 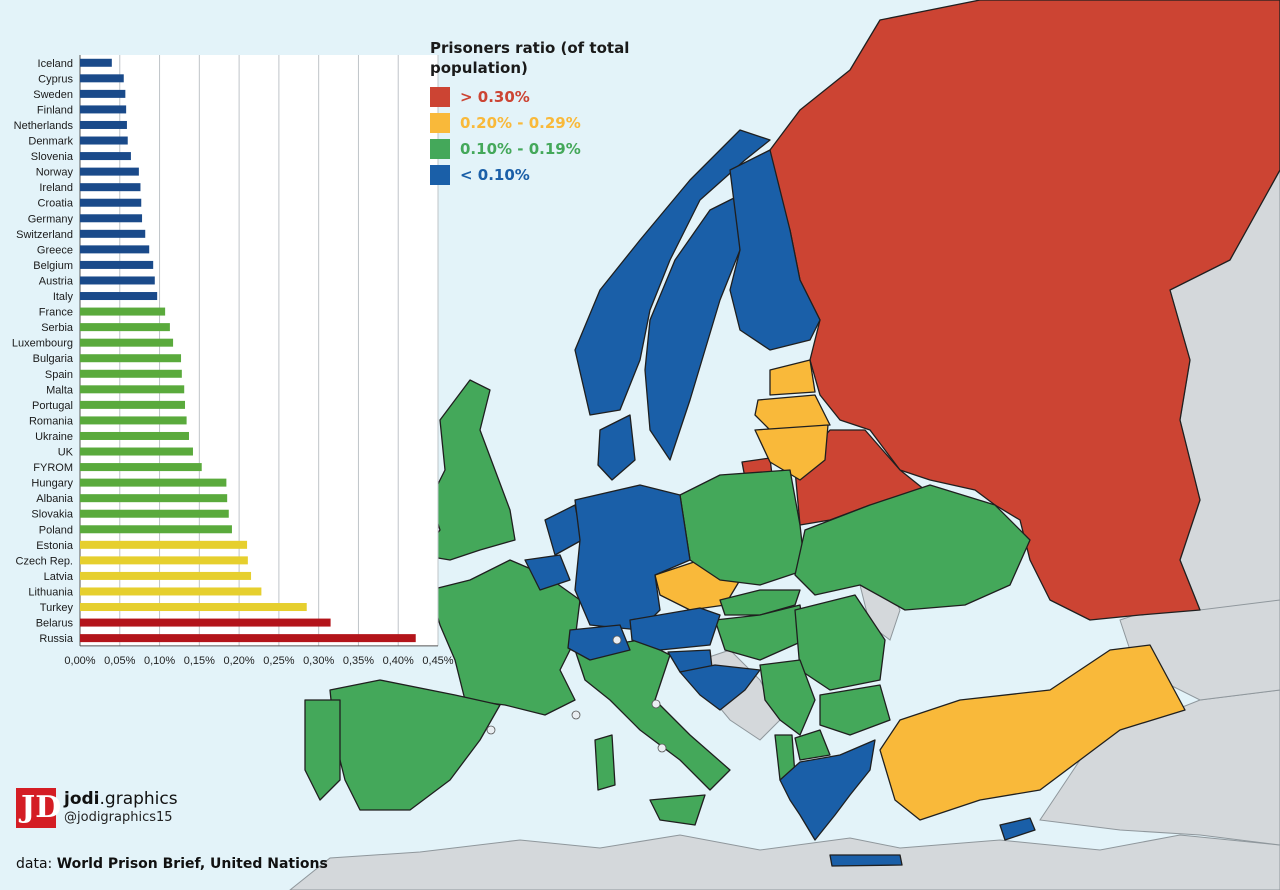 What do you see at coordinates (792, 412) in the screenshot?
I see `country-latvia` at bounding box center [792, 412].